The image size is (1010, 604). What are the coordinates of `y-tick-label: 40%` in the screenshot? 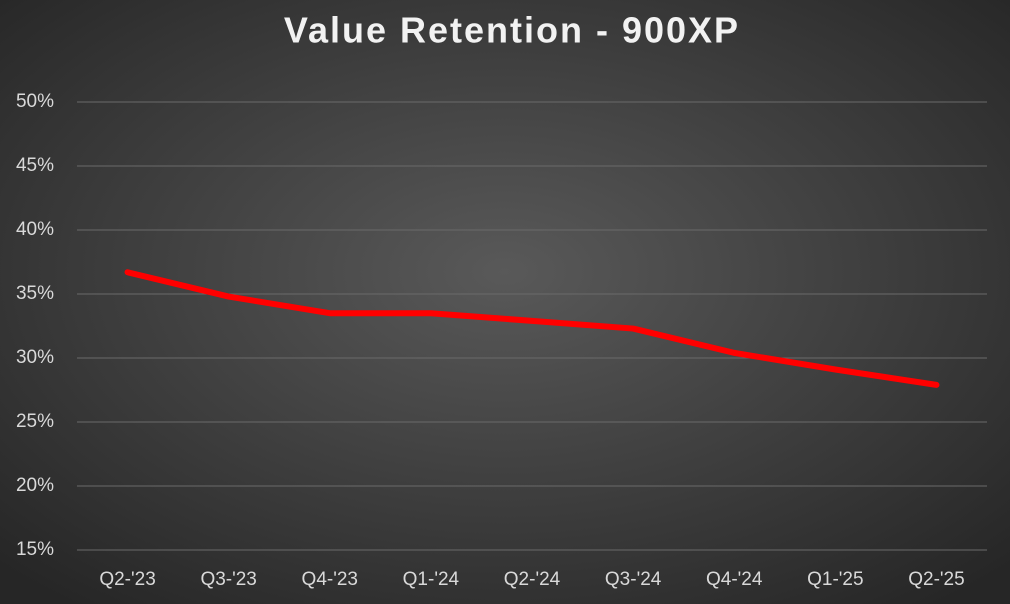 It's located at (35, 229).